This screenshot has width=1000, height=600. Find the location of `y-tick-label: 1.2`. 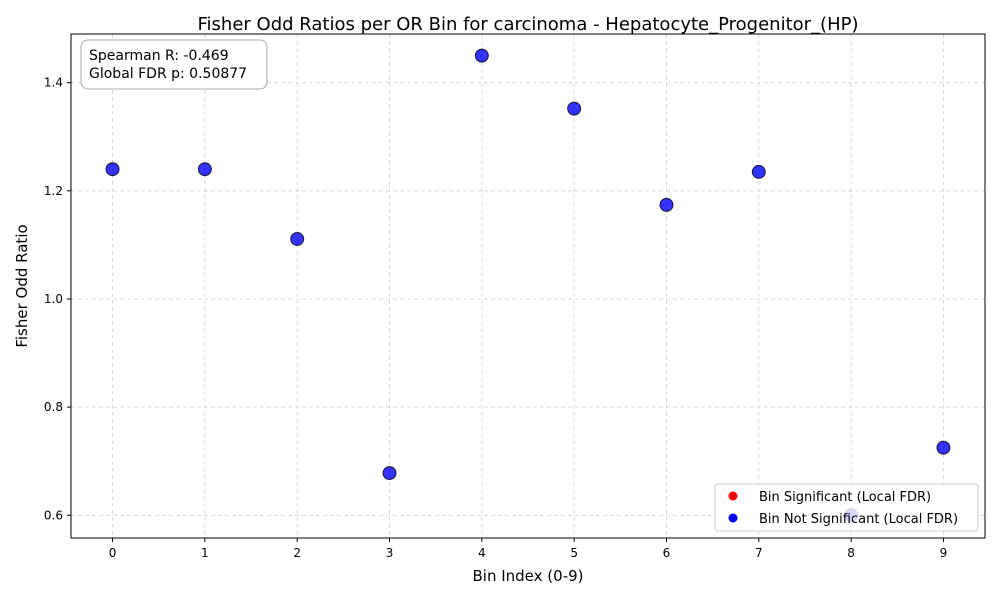

y-tick-label: 1.2 is located at coordinates (53, 191).